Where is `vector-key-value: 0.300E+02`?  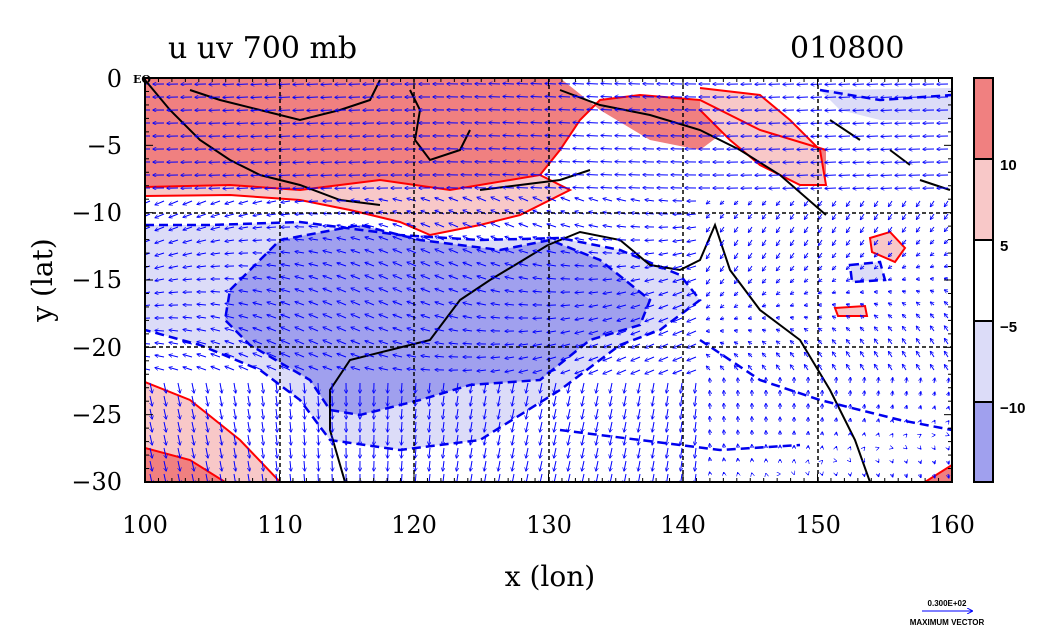 vector-key-value: 0.300E+02 is located at coordinates (947, 603).